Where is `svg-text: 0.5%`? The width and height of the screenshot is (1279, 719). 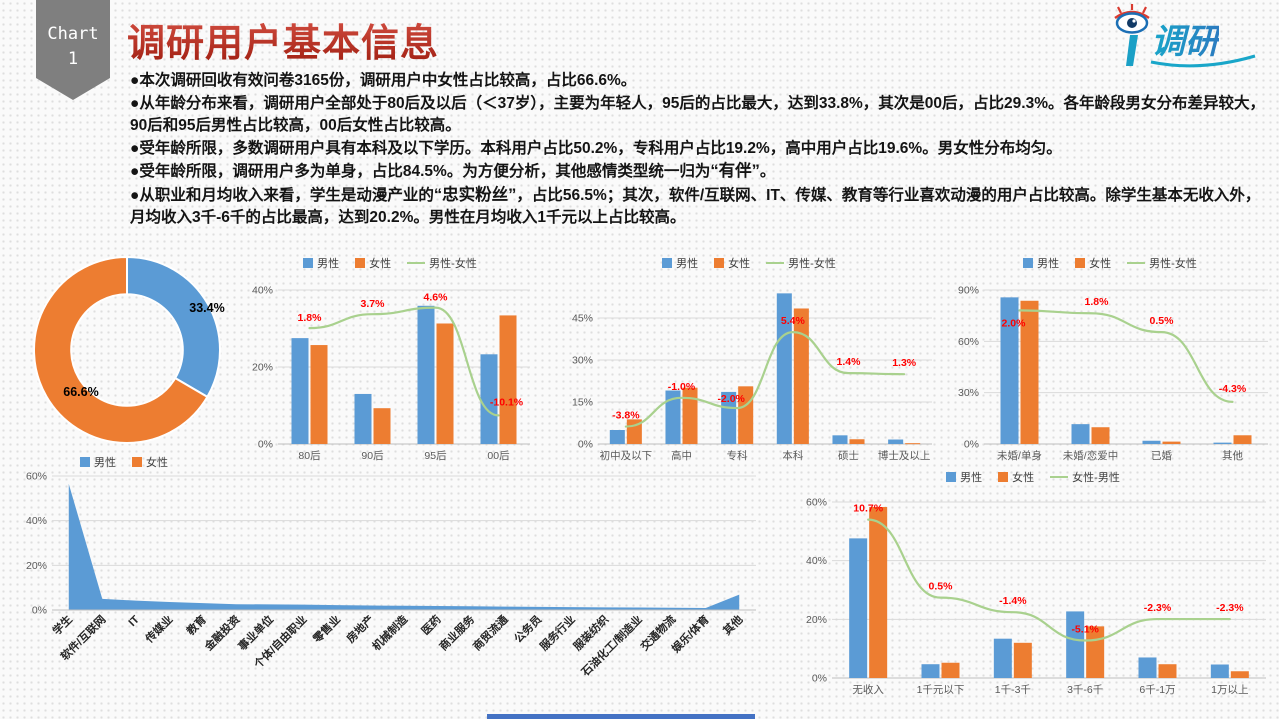 svg-text: 0.5% is located at coordinates (941, 587).